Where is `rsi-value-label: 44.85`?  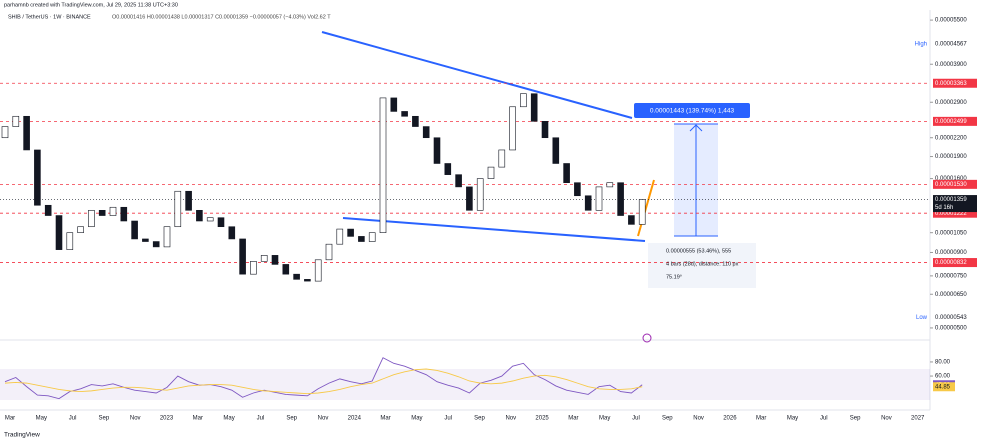
rsi-value-label: 44.85 is located at coordinates (943, 387).